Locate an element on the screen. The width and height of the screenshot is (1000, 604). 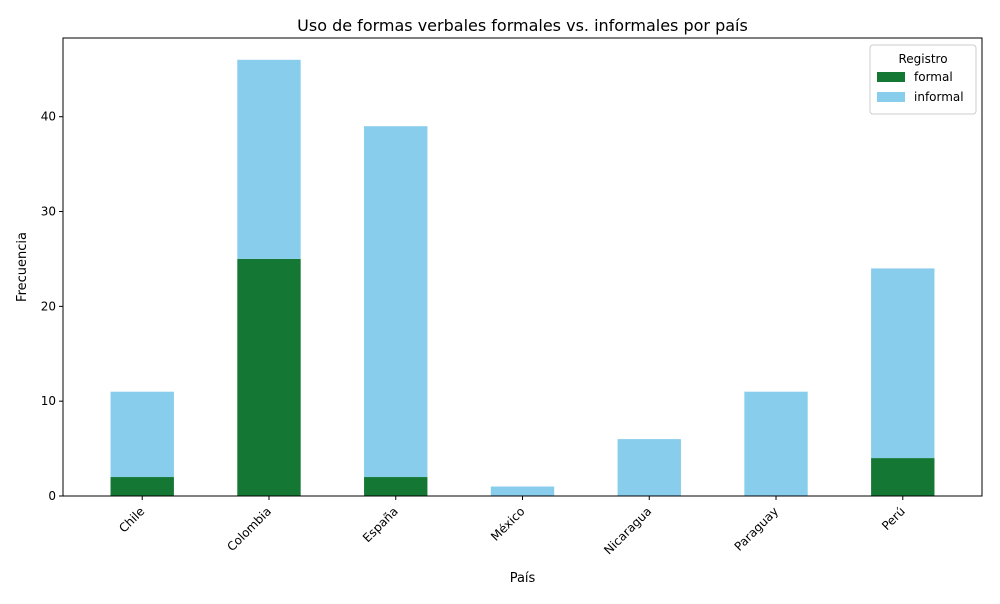
bar-colombia-informal is located at coordinates (269, 159).